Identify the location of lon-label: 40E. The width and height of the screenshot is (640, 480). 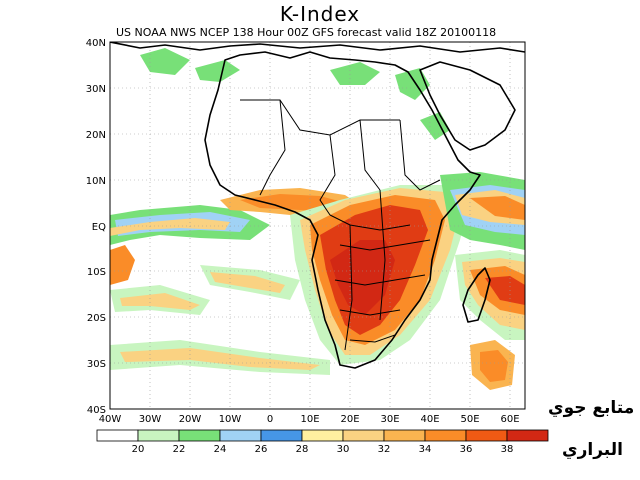
(429, 419).